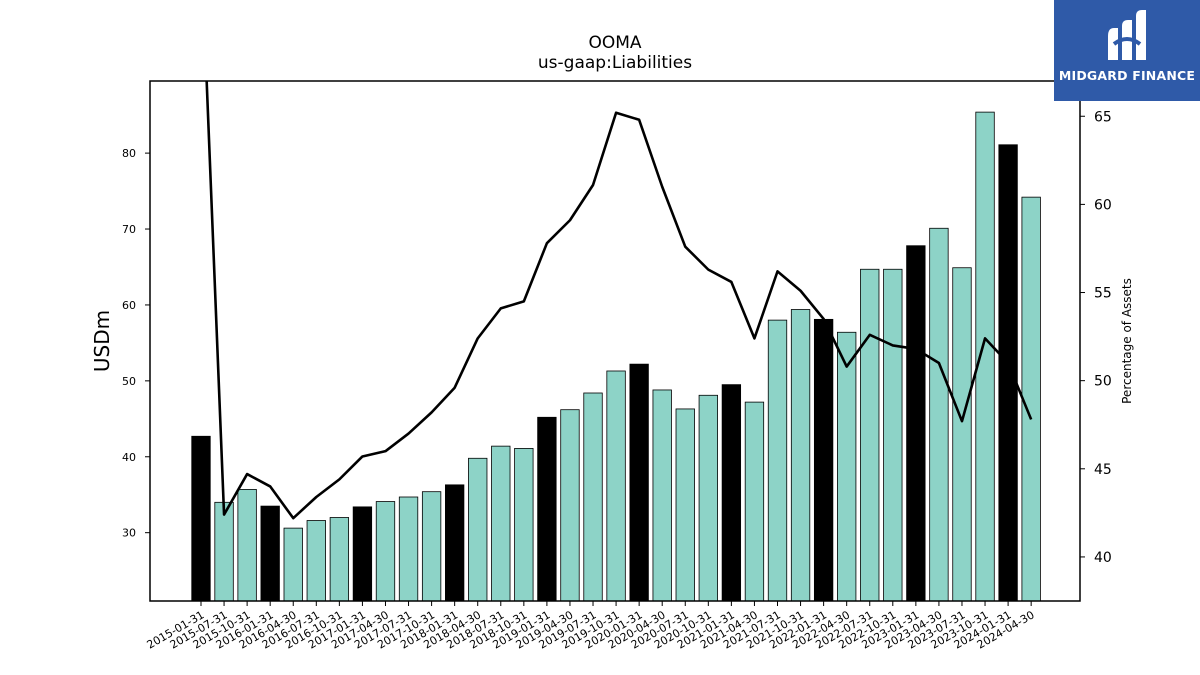 The image size is (1200, 675). I want to click on y-axis-label: USDm, so click(102, 341).